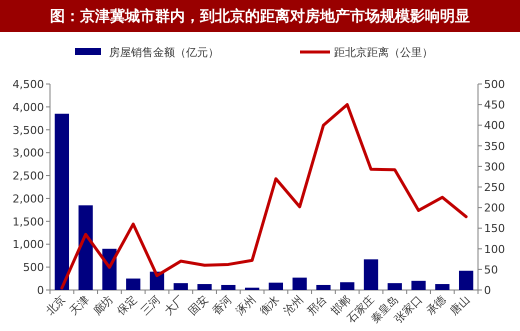 The image size is (520, 331). I want to click on x-tick-label: 大厂, so click(174, 305).